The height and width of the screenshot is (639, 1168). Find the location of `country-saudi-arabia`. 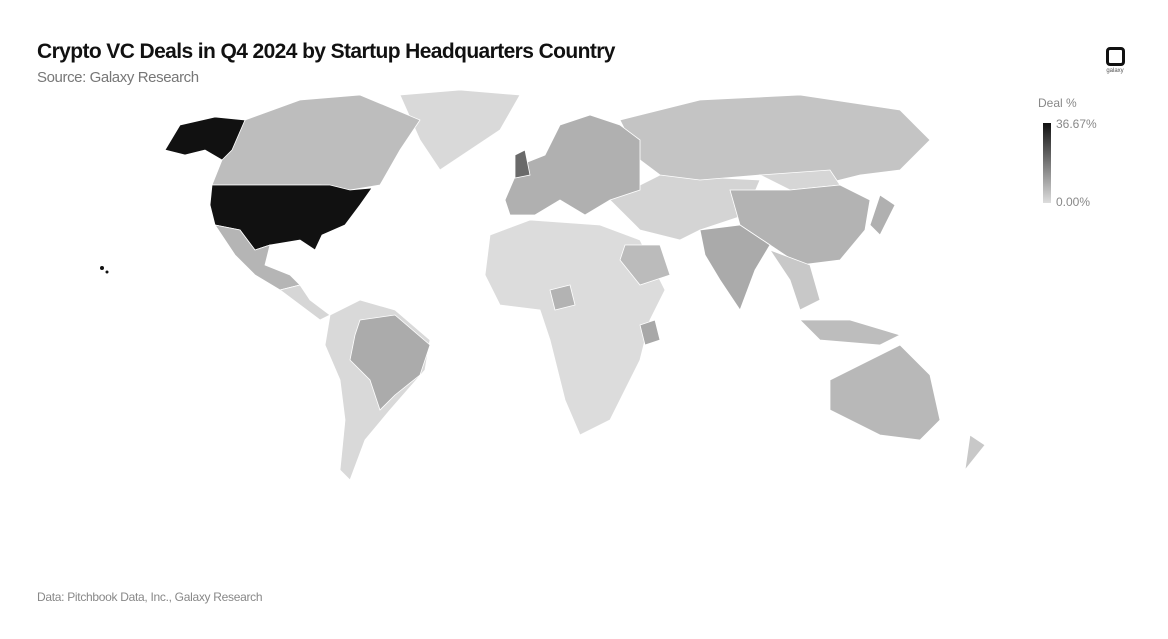

country-saudi-arabia is located at coordinates (645, 265).